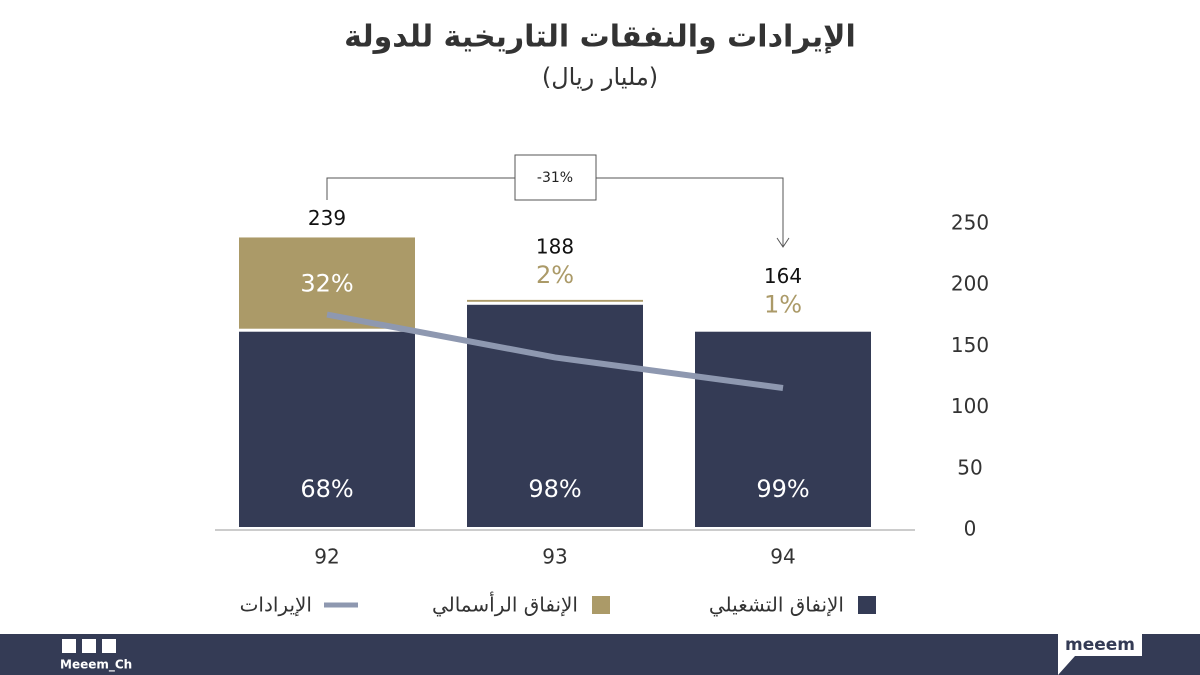 The width and height of the screenshot is (1200, 675). What do you see at coordinates (555, 246) in the screenshot?
I see `total-label: 188` at bounding box center [555, 246].